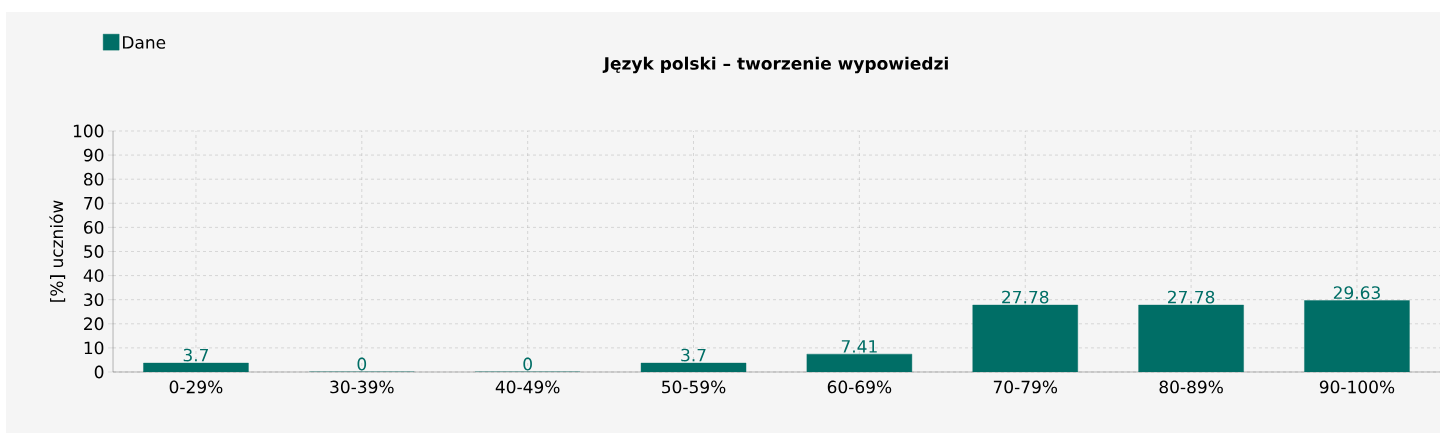 The image size is (1446, 439). What do you see at coordinates (94, 300) in the screenshot?
I see `y-tick-label: 30` at bounding box center [94, 300].